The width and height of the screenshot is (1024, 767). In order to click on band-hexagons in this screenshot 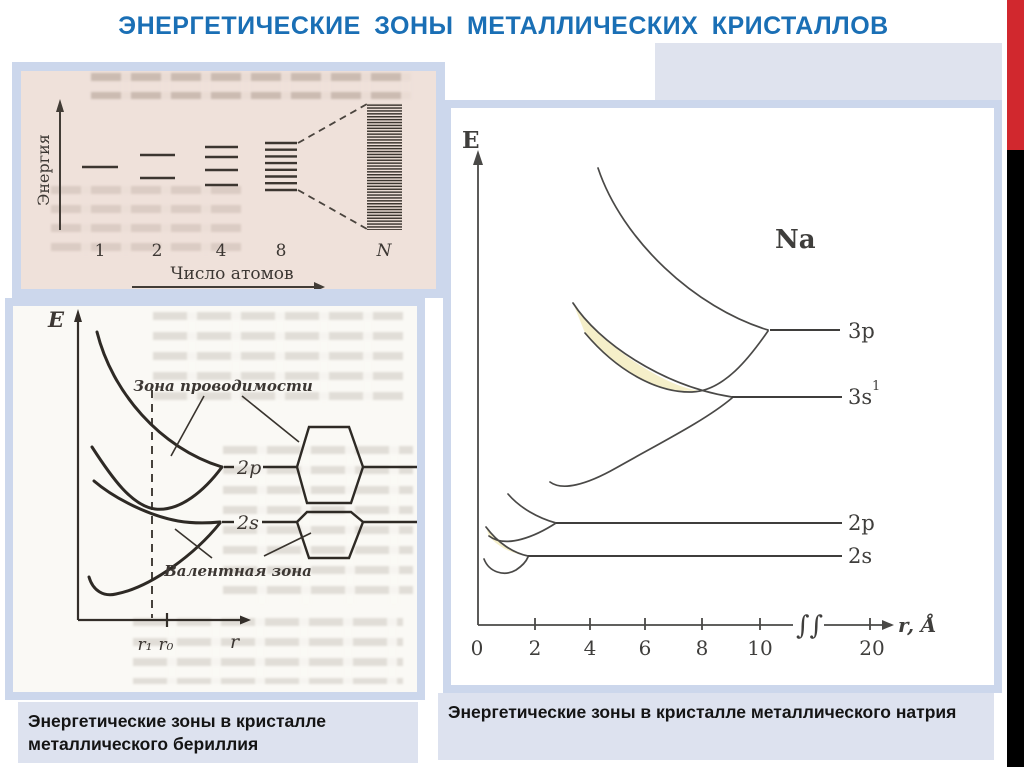, I will do `click(330, 492)`.